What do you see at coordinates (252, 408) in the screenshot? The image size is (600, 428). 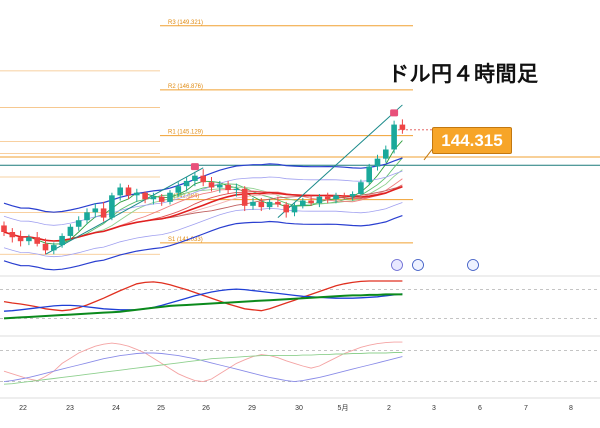 I see `x-tick-label: 29` at bounding box center [252, 408].